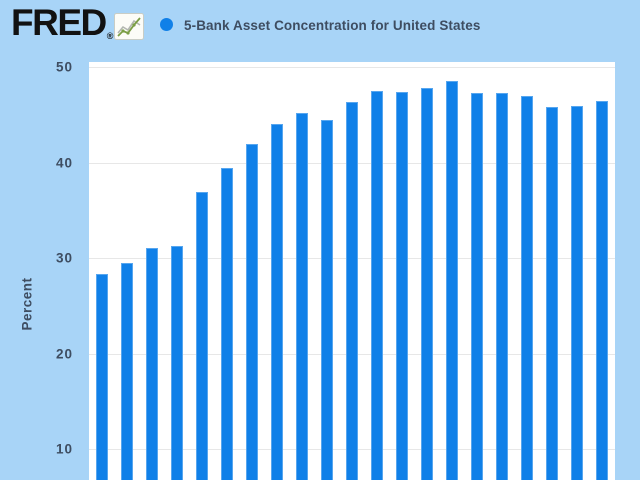 The height and width of the screenshot is (480, 640). I want to click on fred-logo-text: FRED, so click(59, 22).